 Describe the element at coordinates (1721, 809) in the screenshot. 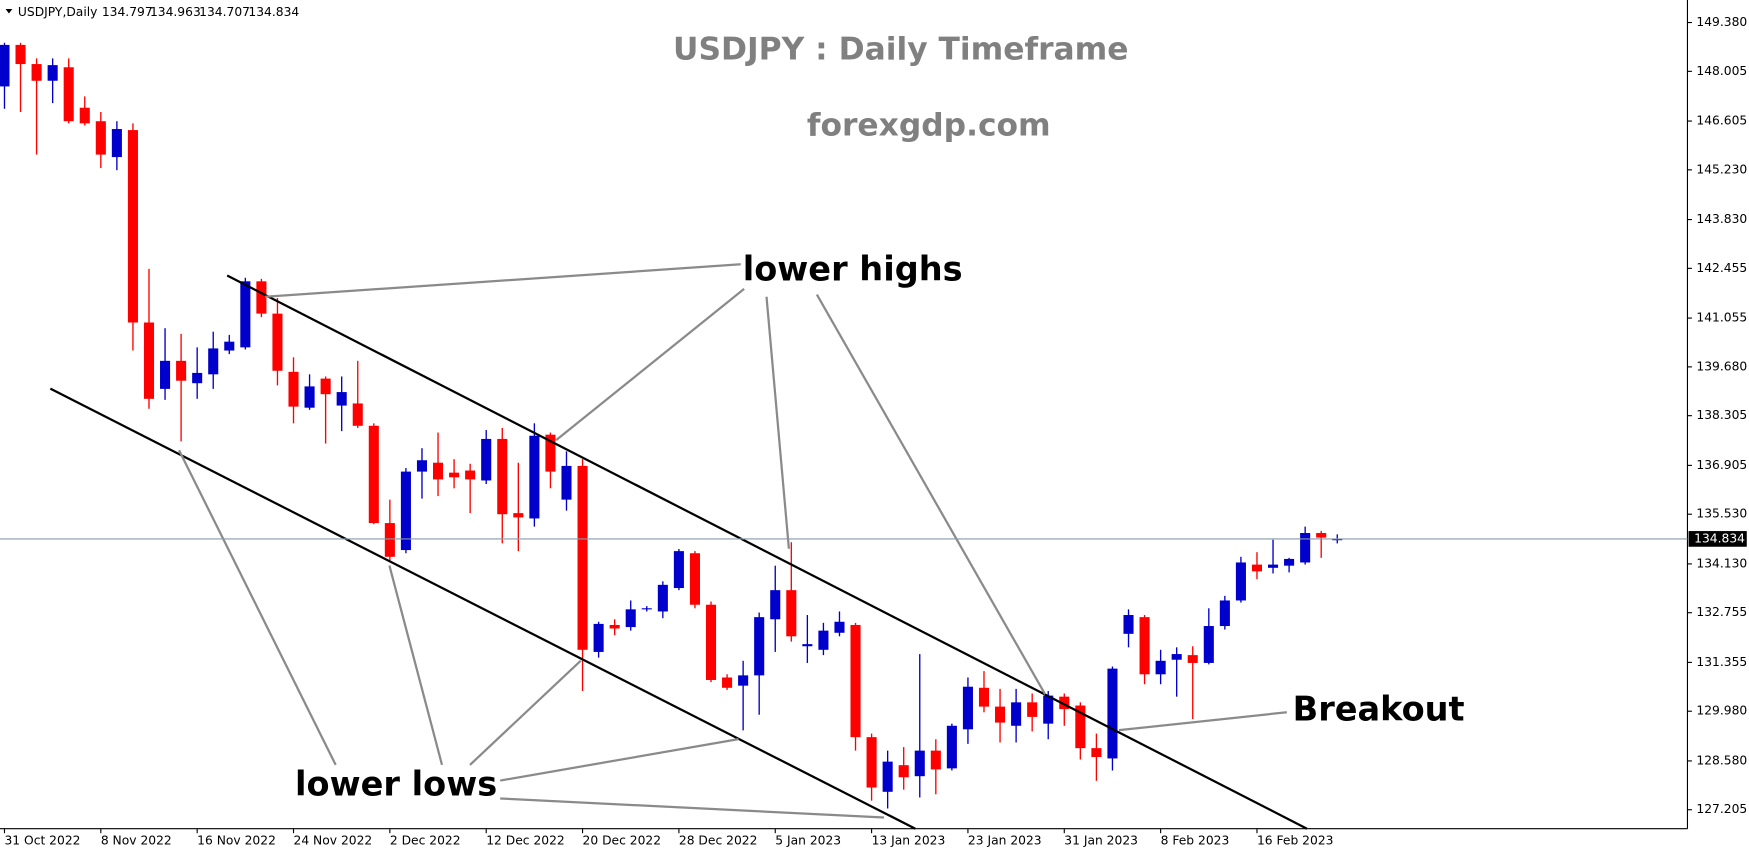

I see `y-tick-label: 127.205` at that location.